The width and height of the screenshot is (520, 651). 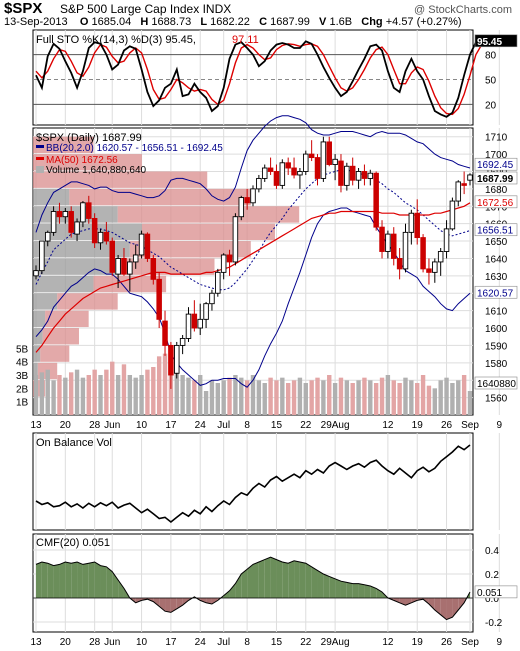 I want to click on description-text: S&P 500 Large Cap Index, so click(x=130, y=9).